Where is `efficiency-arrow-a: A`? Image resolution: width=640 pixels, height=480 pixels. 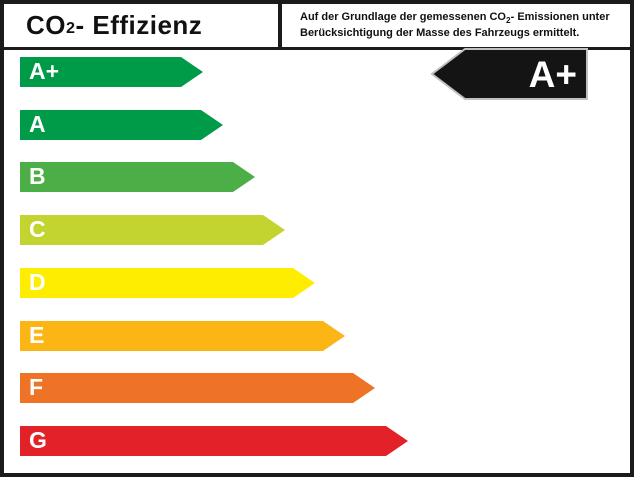 efficiency-arrow-a: A is located at coordinates (121, 125).